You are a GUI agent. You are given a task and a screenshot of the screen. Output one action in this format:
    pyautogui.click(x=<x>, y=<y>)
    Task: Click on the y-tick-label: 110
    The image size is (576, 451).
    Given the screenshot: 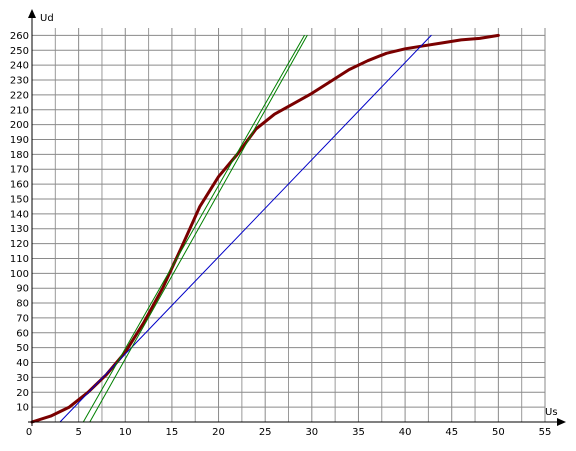 What is the action you would take?
    pyautogui.click(x=19, y=259)
    